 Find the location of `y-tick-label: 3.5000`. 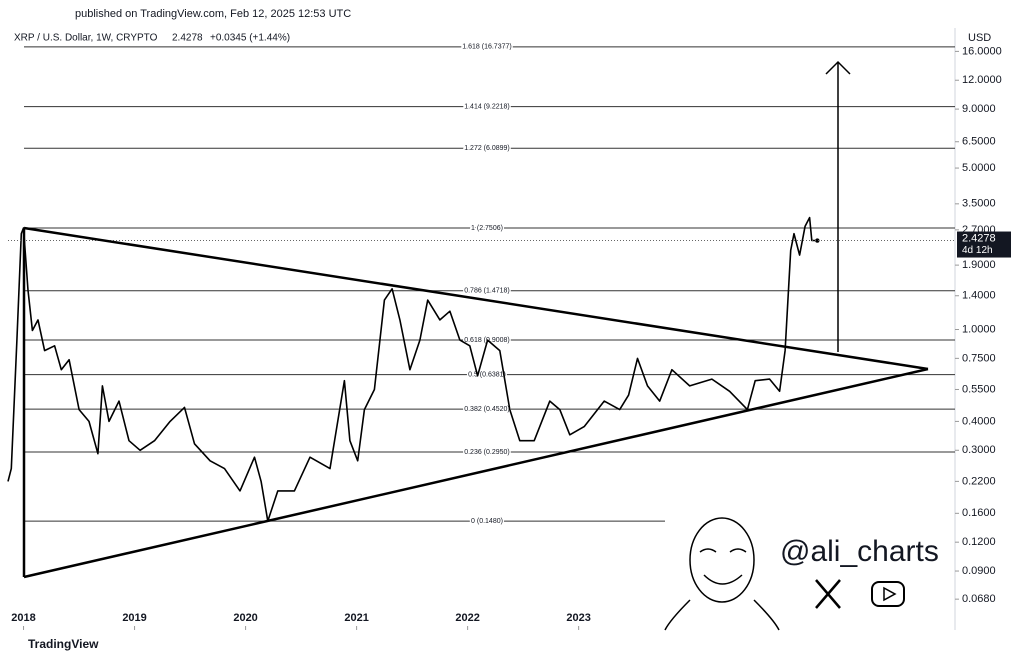

y-tick-label: 3.5000 is located at coordinates (979, 204).